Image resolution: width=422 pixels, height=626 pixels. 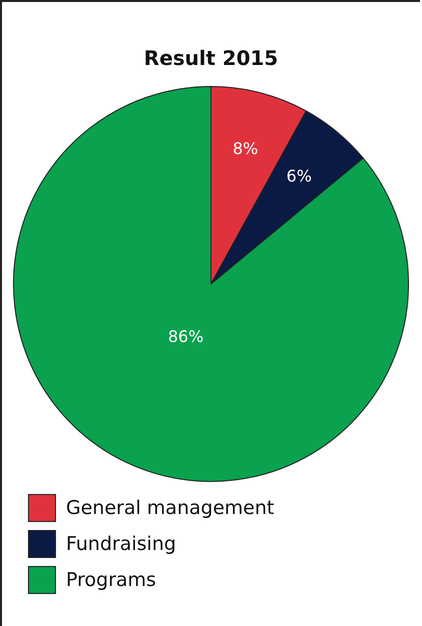 I want to click on data-label: 8%, so click(x=245, y=148).